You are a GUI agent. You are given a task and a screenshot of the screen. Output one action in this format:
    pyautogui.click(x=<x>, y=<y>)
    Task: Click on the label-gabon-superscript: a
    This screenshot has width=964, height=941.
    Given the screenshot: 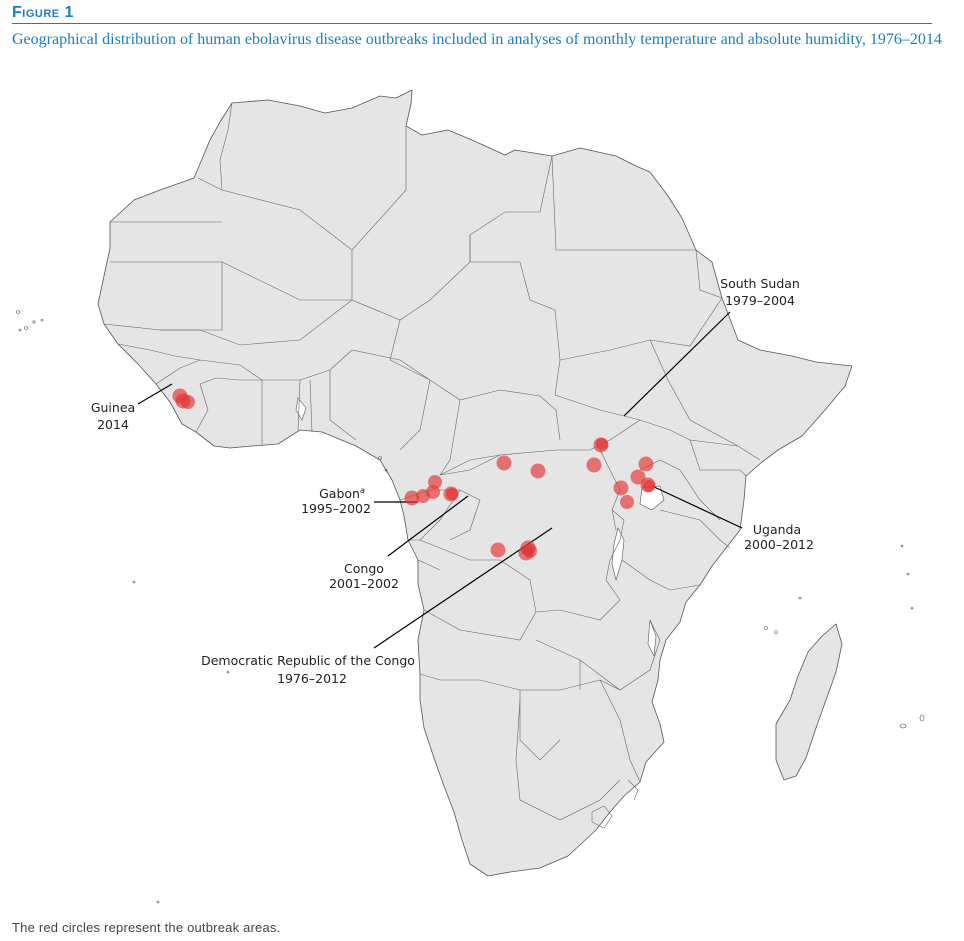 What is the action you would take?
    pyautogui.click(x=362, y=490)
    